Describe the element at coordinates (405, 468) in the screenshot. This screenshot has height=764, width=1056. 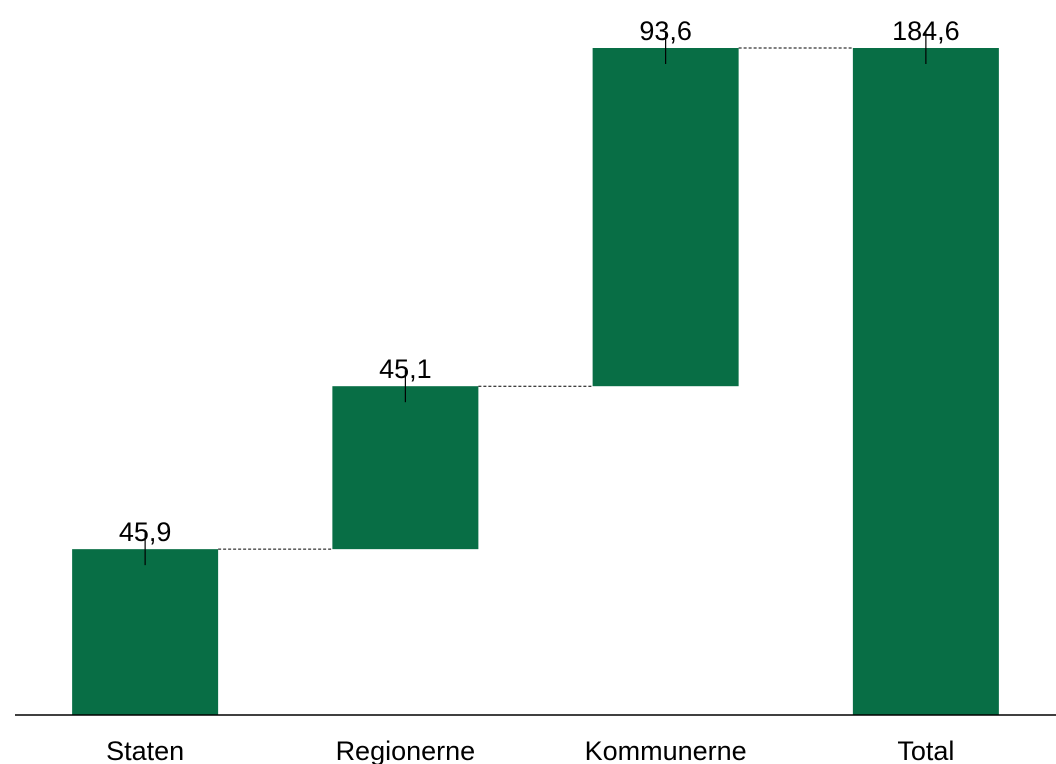
I see `bar-regionerne` at that location.